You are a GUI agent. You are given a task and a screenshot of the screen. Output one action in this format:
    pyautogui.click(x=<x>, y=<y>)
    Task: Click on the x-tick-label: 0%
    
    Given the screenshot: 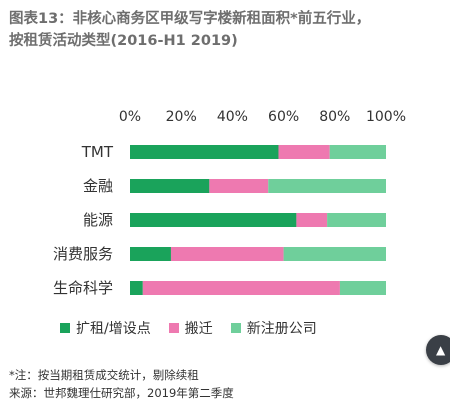 What is the action you would take?
    pyautogui.click(x=130, y=117)
    